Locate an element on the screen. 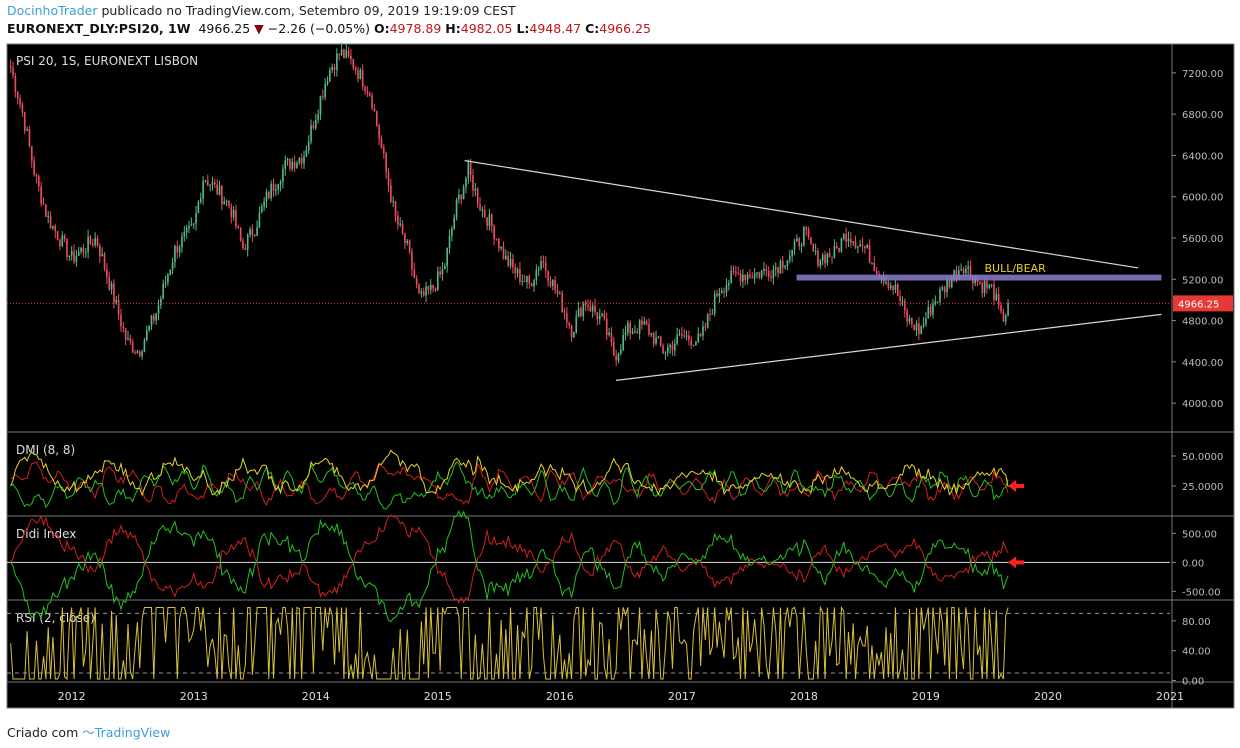  last-price-badge is located at coordinates (1203, 303).